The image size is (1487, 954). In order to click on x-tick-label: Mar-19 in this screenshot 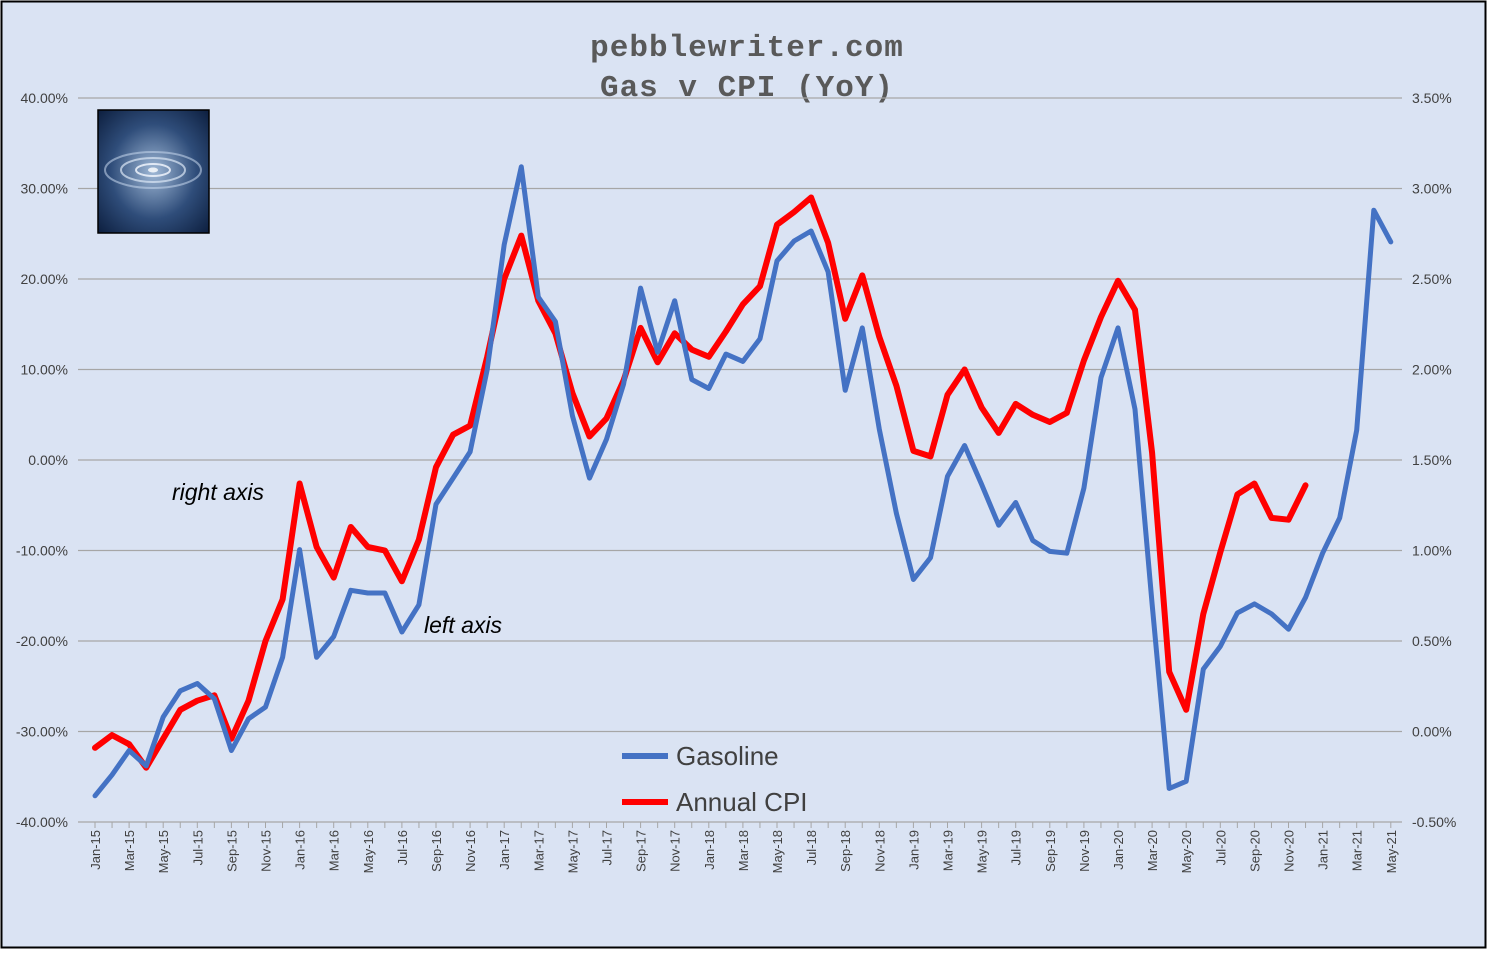, I will do `click(948, 850)`.